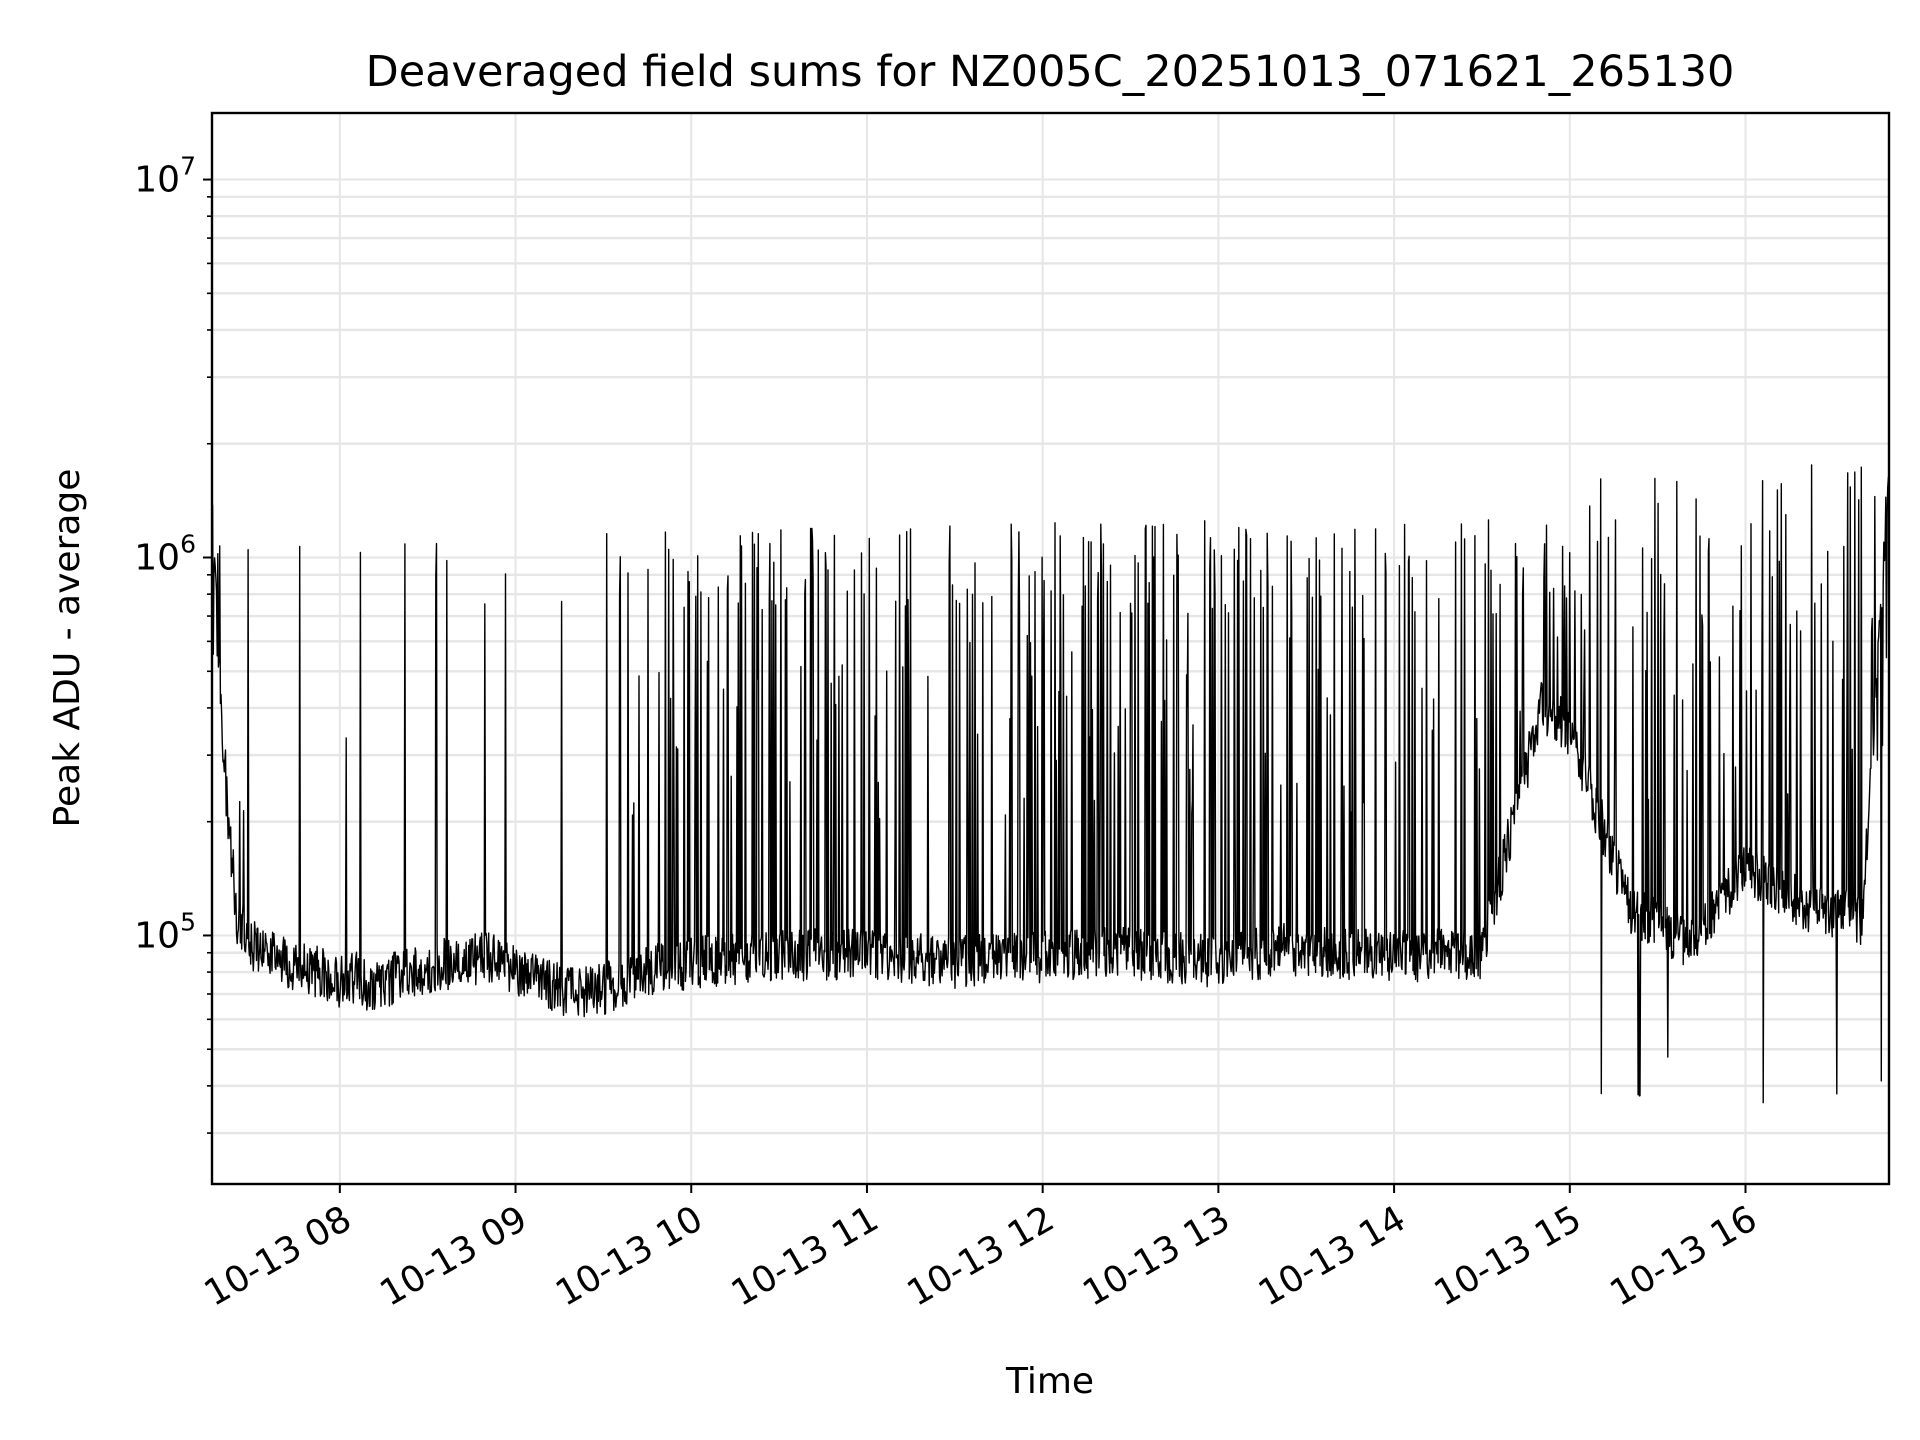  What do you see at coordinates (173, 643) in the screenshot?
I see `y-axis: 10⁵ 10⁶ 10⁷` at bounding box center [173, 643].